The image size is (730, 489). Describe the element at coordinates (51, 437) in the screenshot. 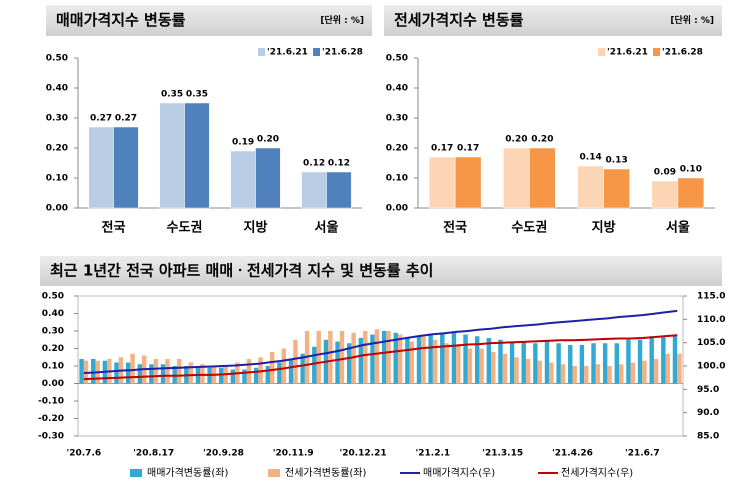

I see `y-tick-label: -0.30` at that location.